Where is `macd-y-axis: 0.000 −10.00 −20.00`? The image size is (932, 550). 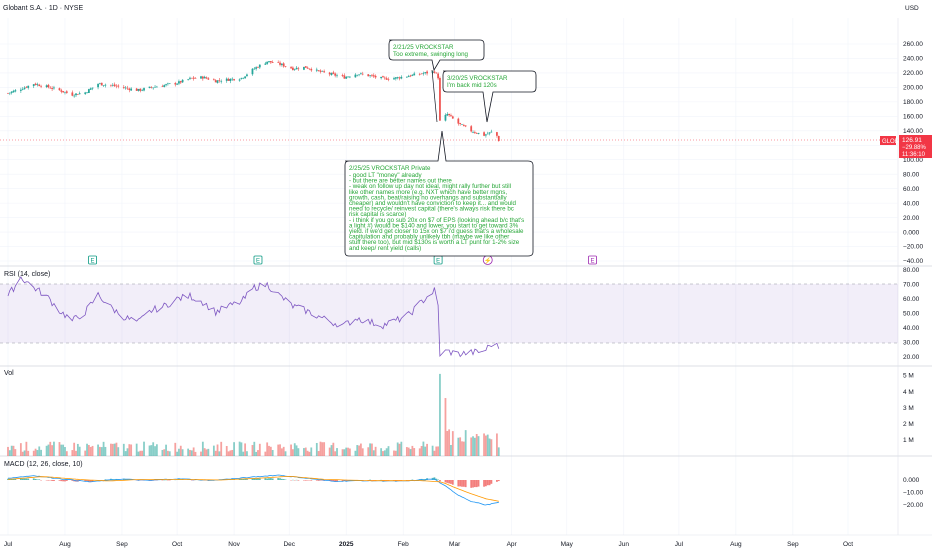
macd-y-axis: 0.000 −10.00 −20.00 is located at coordinates (913, 493).